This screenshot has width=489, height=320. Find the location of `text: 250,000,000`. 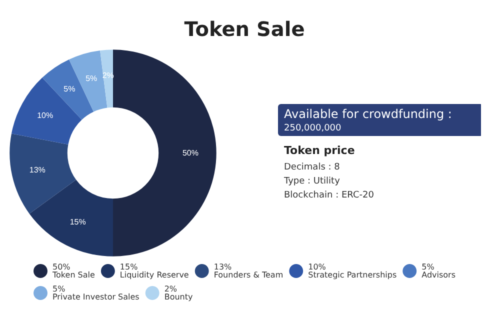

text: 250,000,000 is located at coordinates (313, 129).